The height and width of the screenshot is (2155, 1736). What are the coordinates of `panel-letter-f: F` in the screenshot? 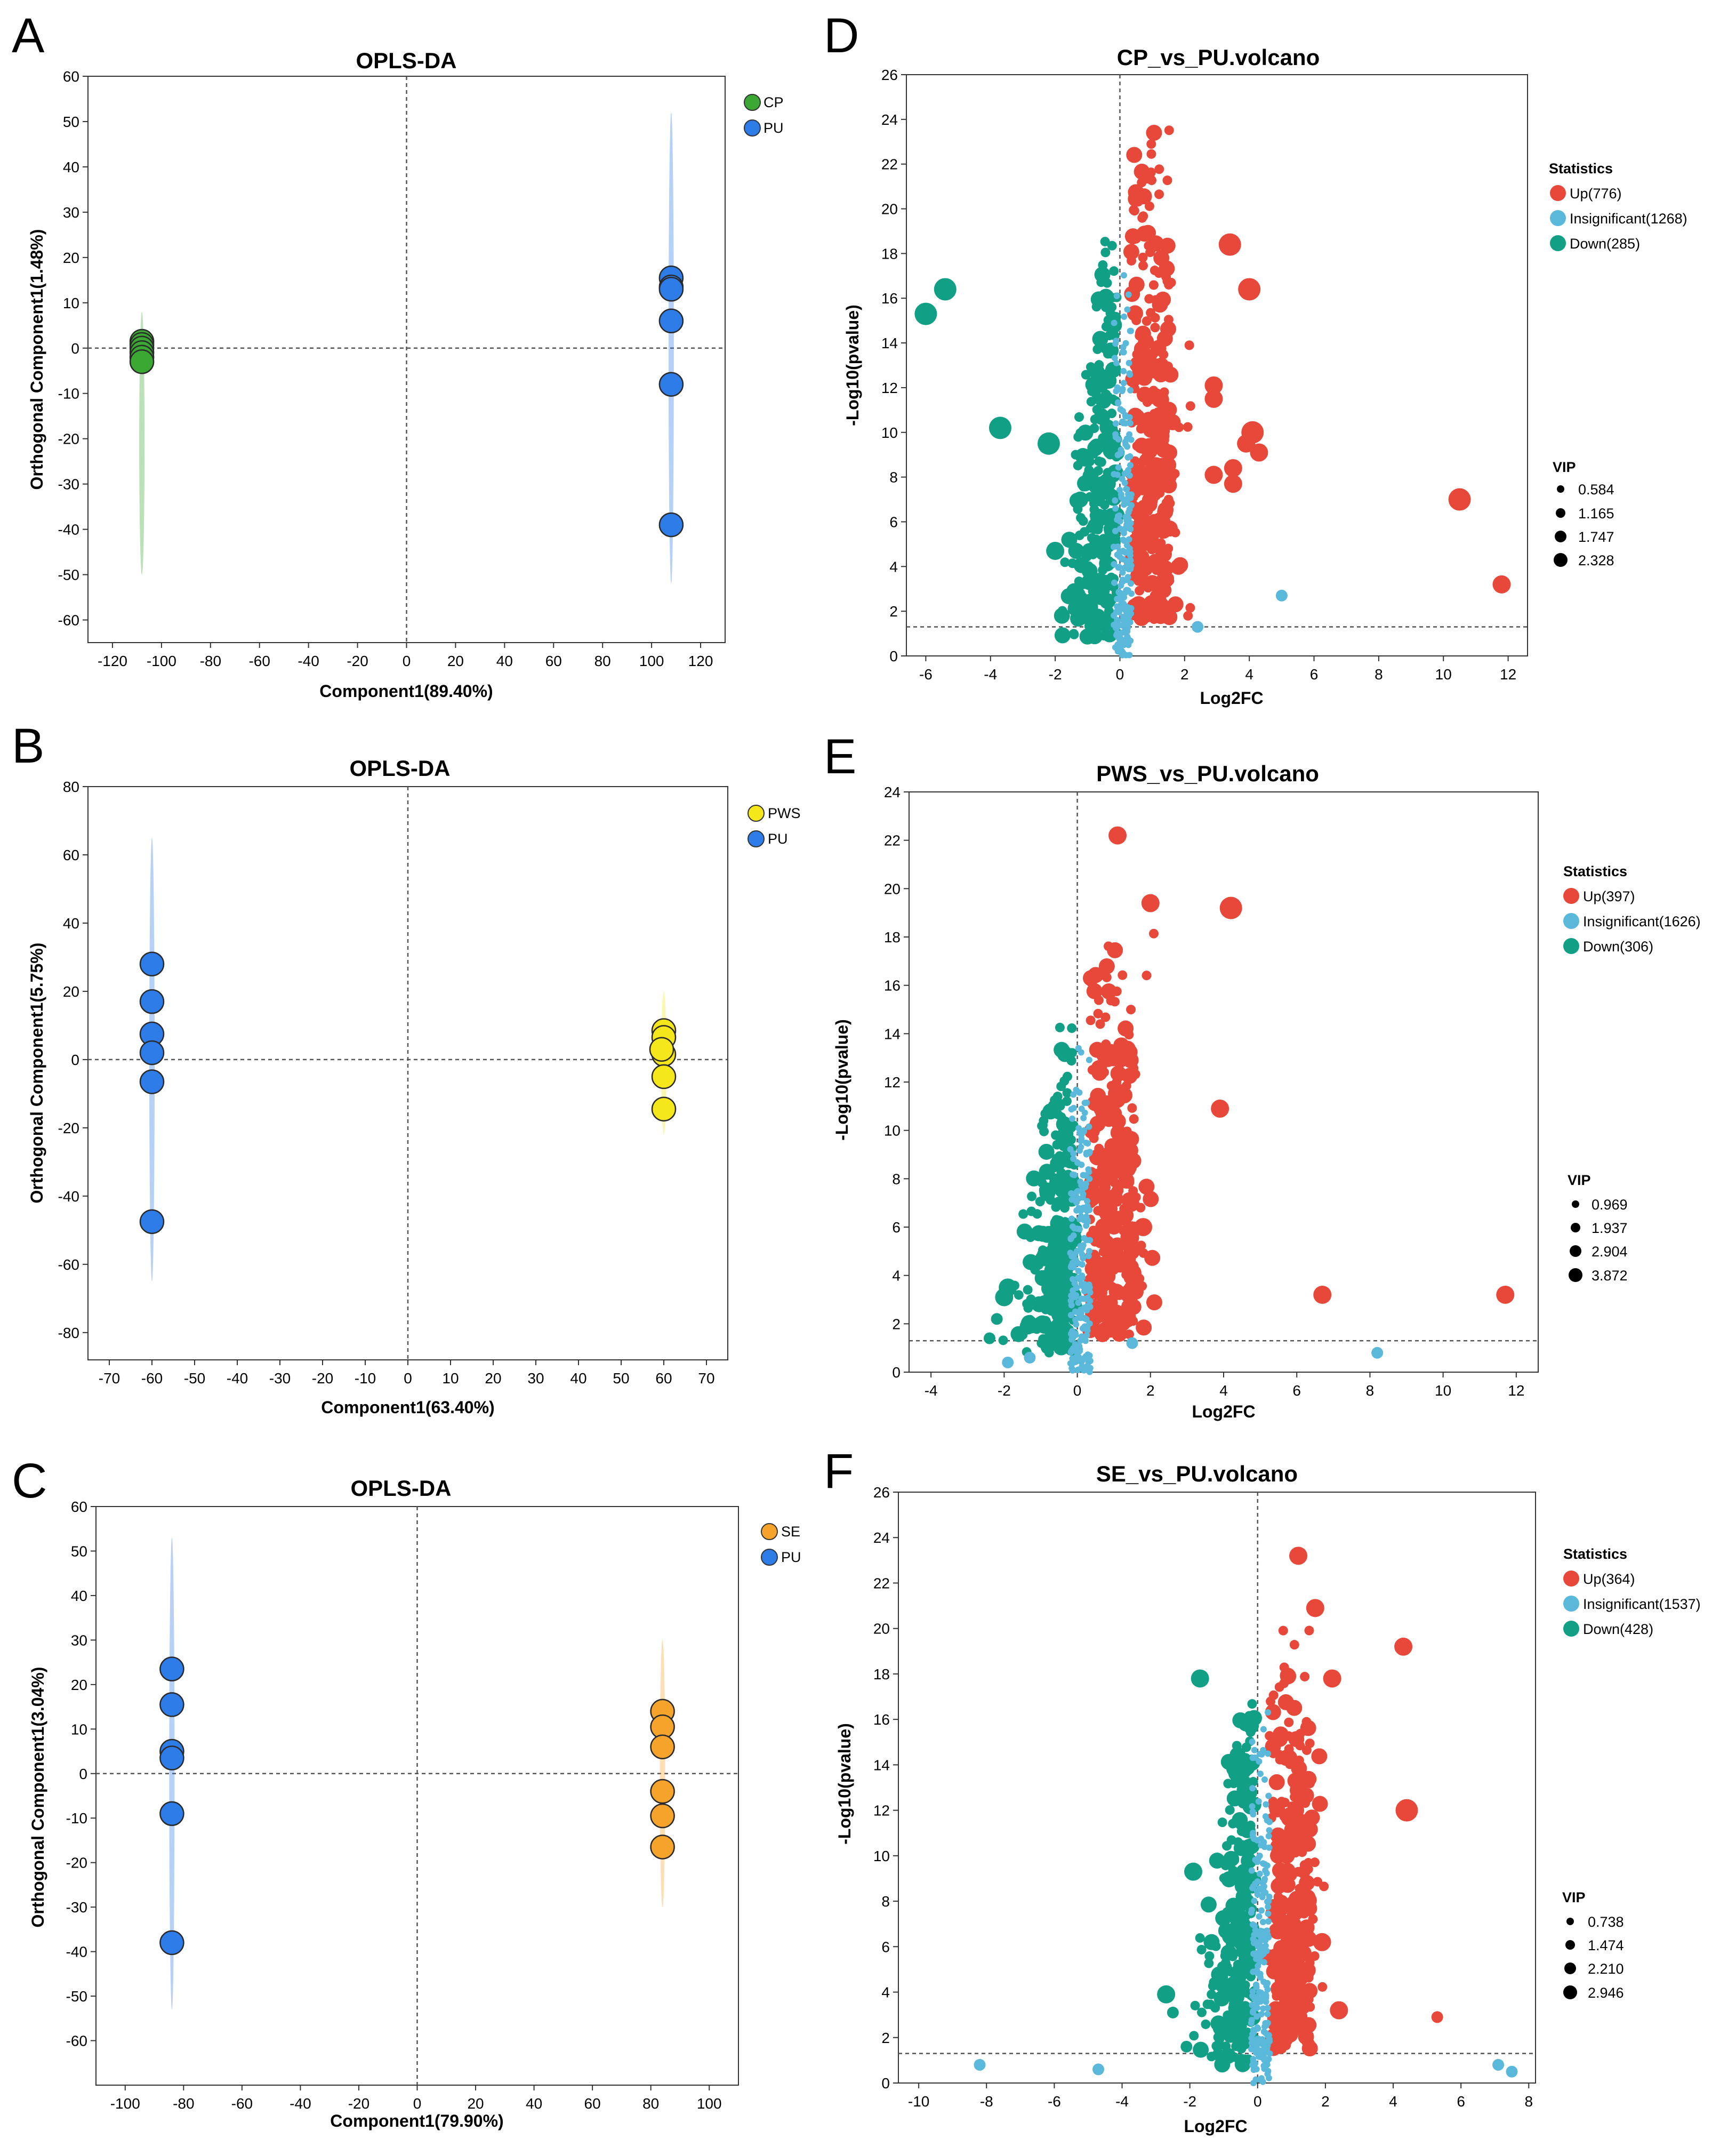 It's located at (839, 1471).